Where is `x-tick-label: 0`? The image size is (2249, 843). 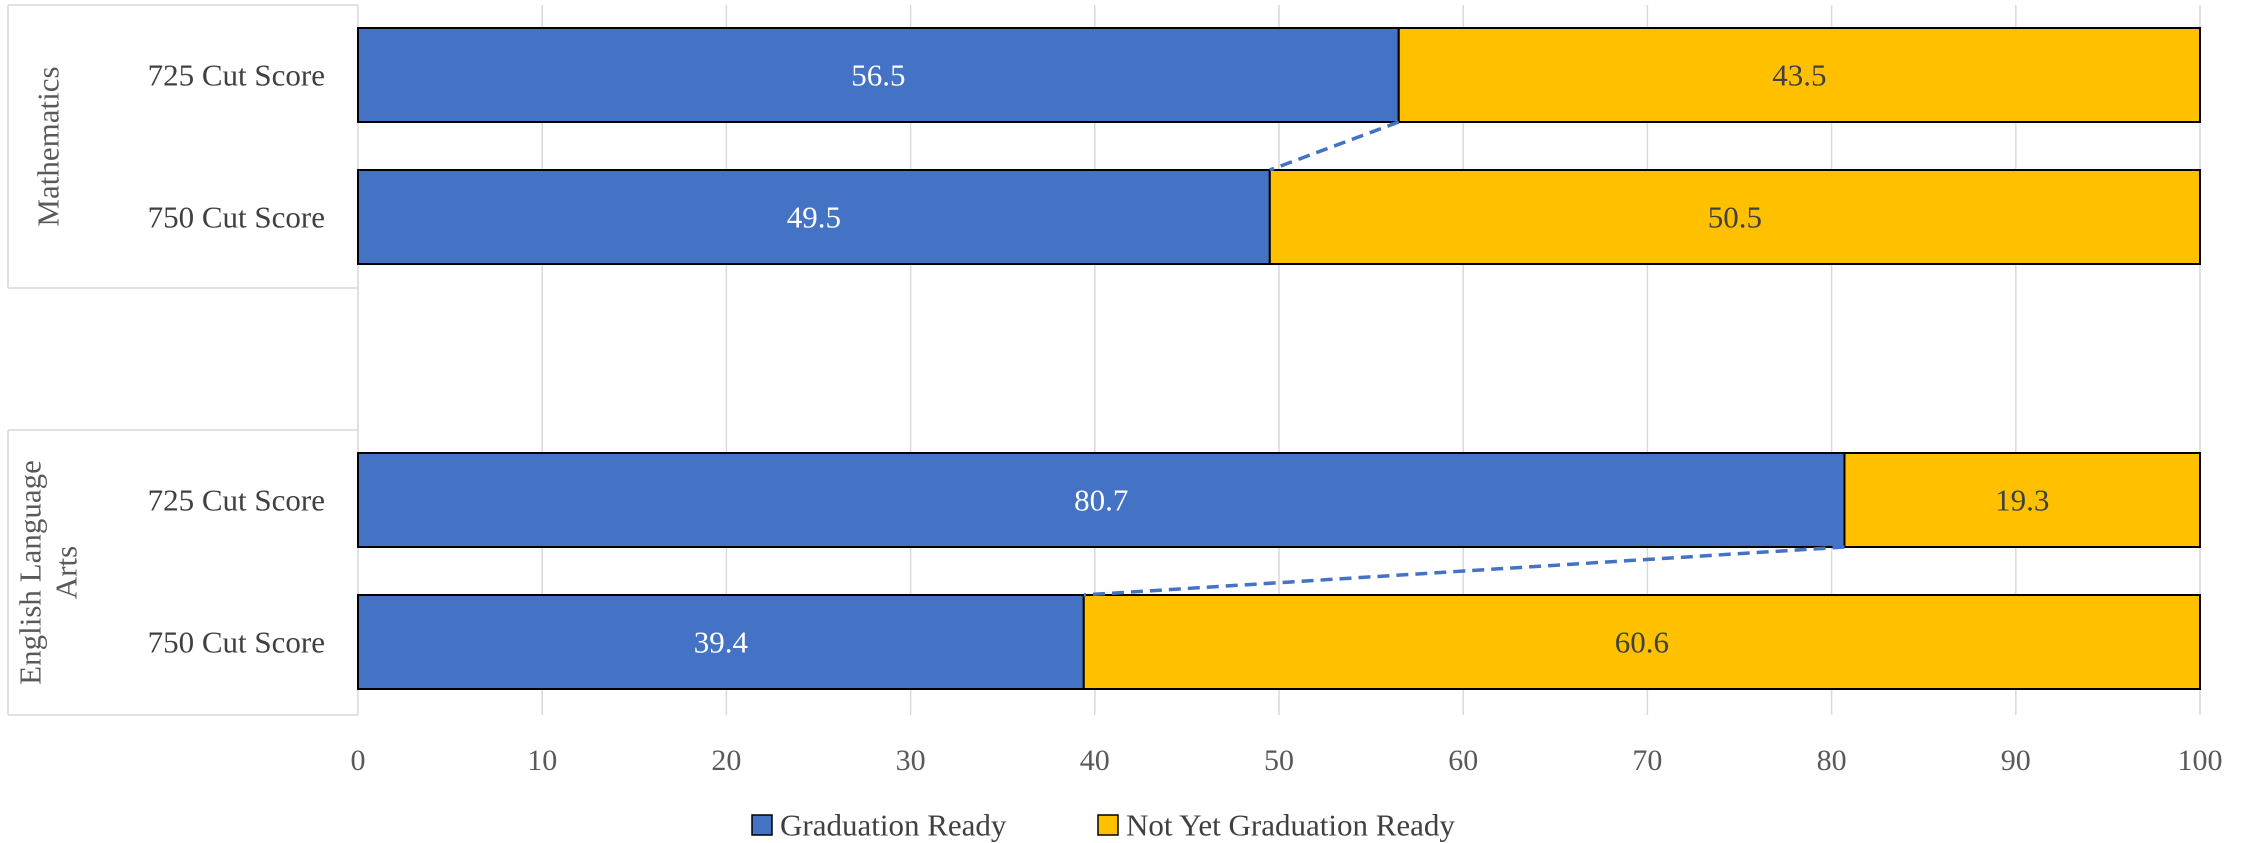 x-tick-label: 0 is located at coordinates (358, 760).